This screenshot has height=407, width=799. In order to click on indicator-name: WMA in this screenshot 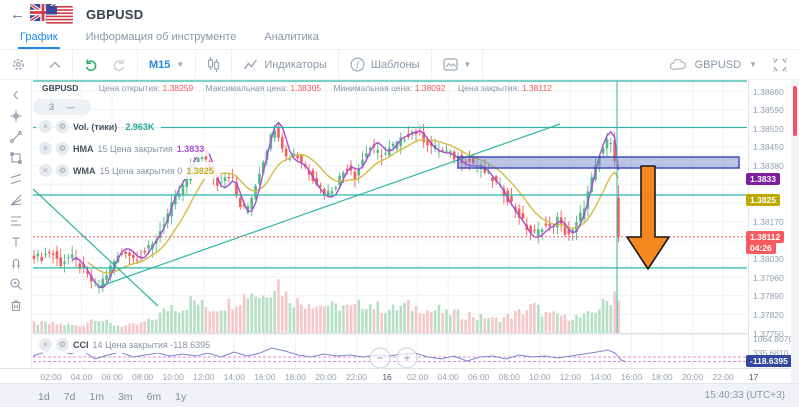, I will do `click(84, 170)`.